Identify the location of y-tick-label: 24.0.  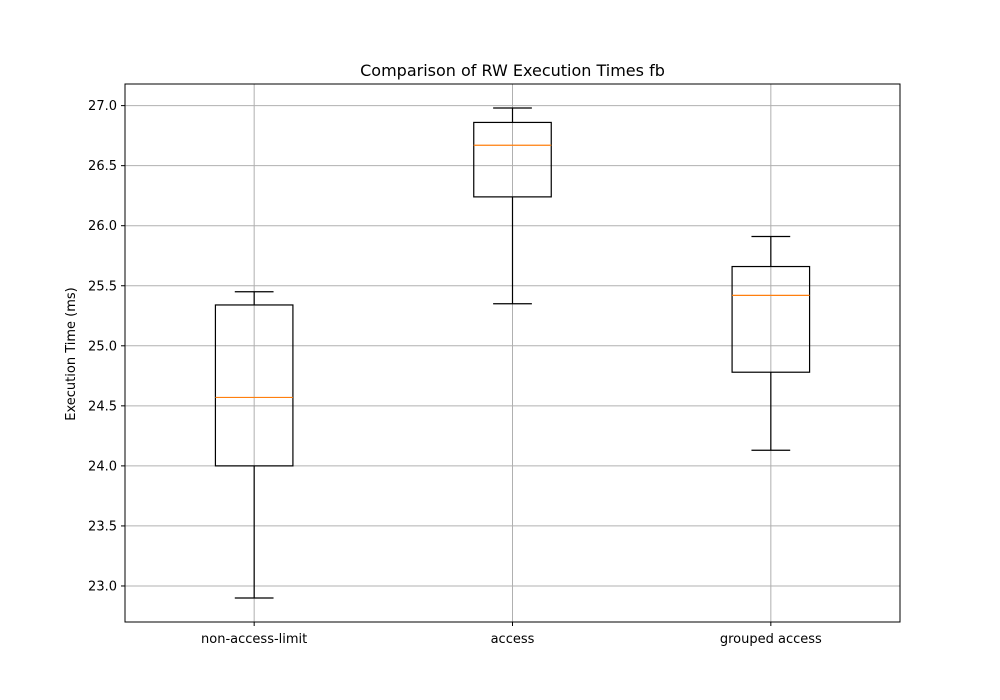
(102, 466).